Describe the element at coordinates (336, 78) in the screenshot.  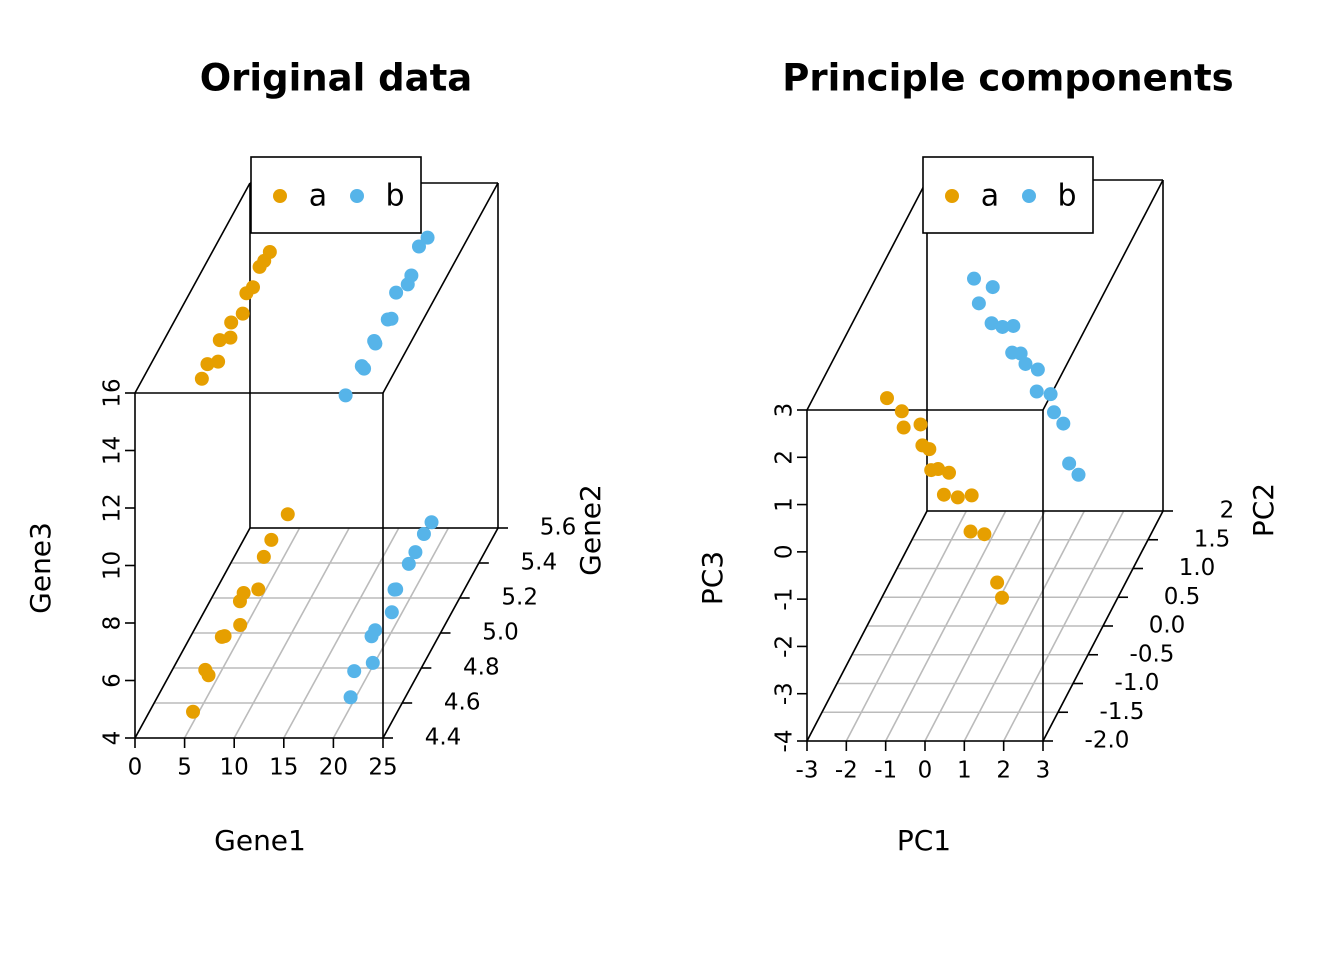
I see `chart-title: Original data` at that location.